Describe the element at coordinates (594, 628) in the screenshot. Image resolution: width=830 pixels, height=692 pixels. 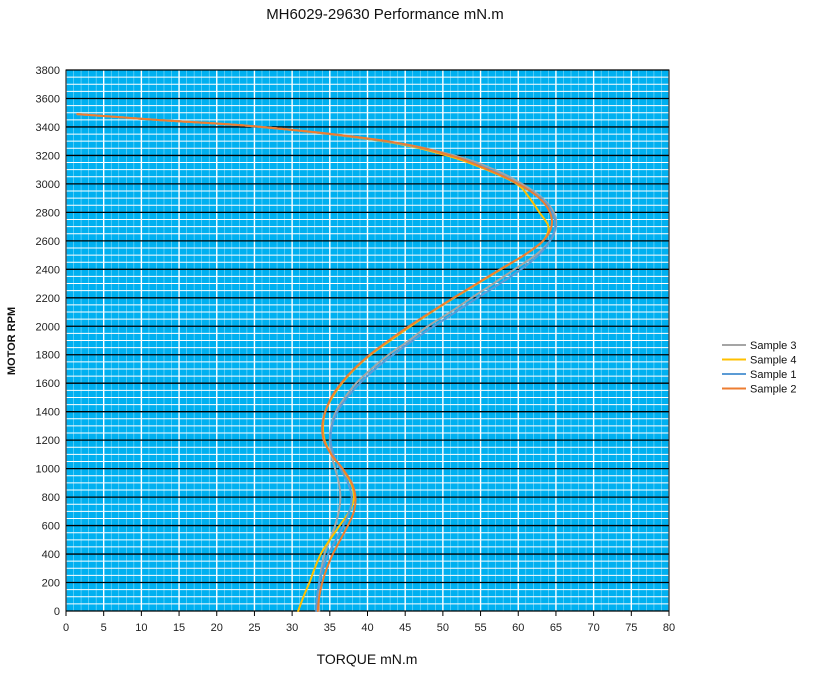
I see `x-tick-label: 70` at that location.